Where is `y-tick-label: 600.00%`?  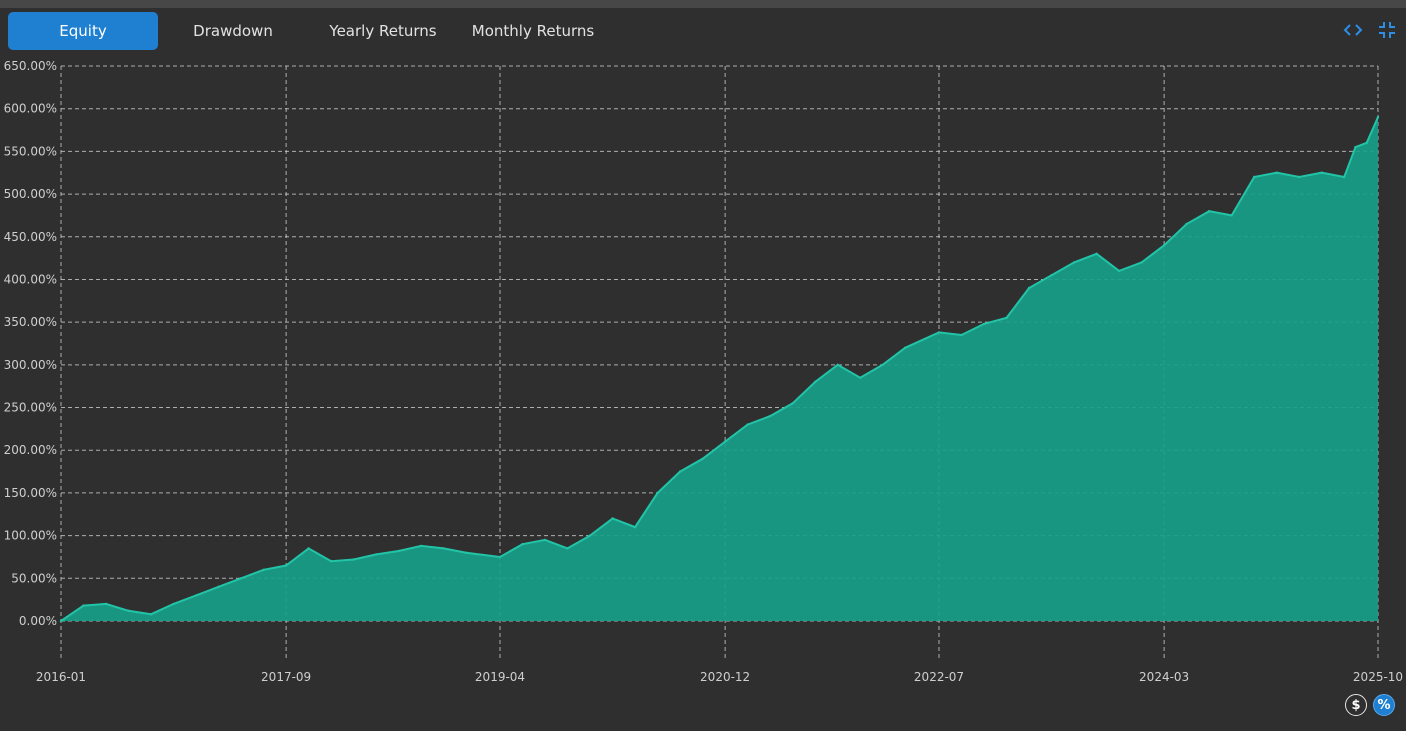 y-tick-label: 600.00% is located at coordinates (30, 109).